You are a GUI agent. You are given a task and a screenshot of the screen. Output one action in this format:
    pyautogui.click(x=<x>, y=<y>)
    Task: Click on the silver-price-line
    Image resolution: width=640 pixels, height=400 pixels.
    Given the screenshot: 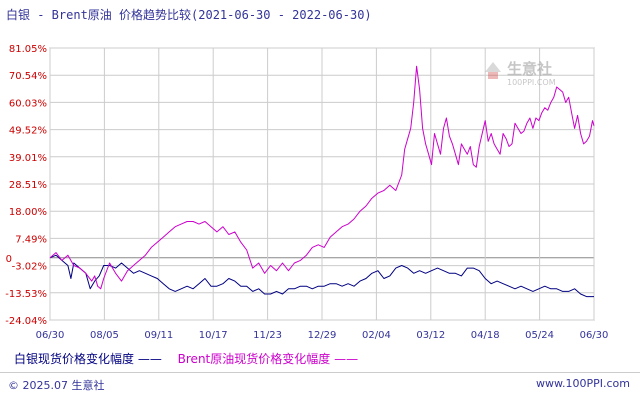 What is the action you would take?
    pyautogui.click(x=321, y=276)
    